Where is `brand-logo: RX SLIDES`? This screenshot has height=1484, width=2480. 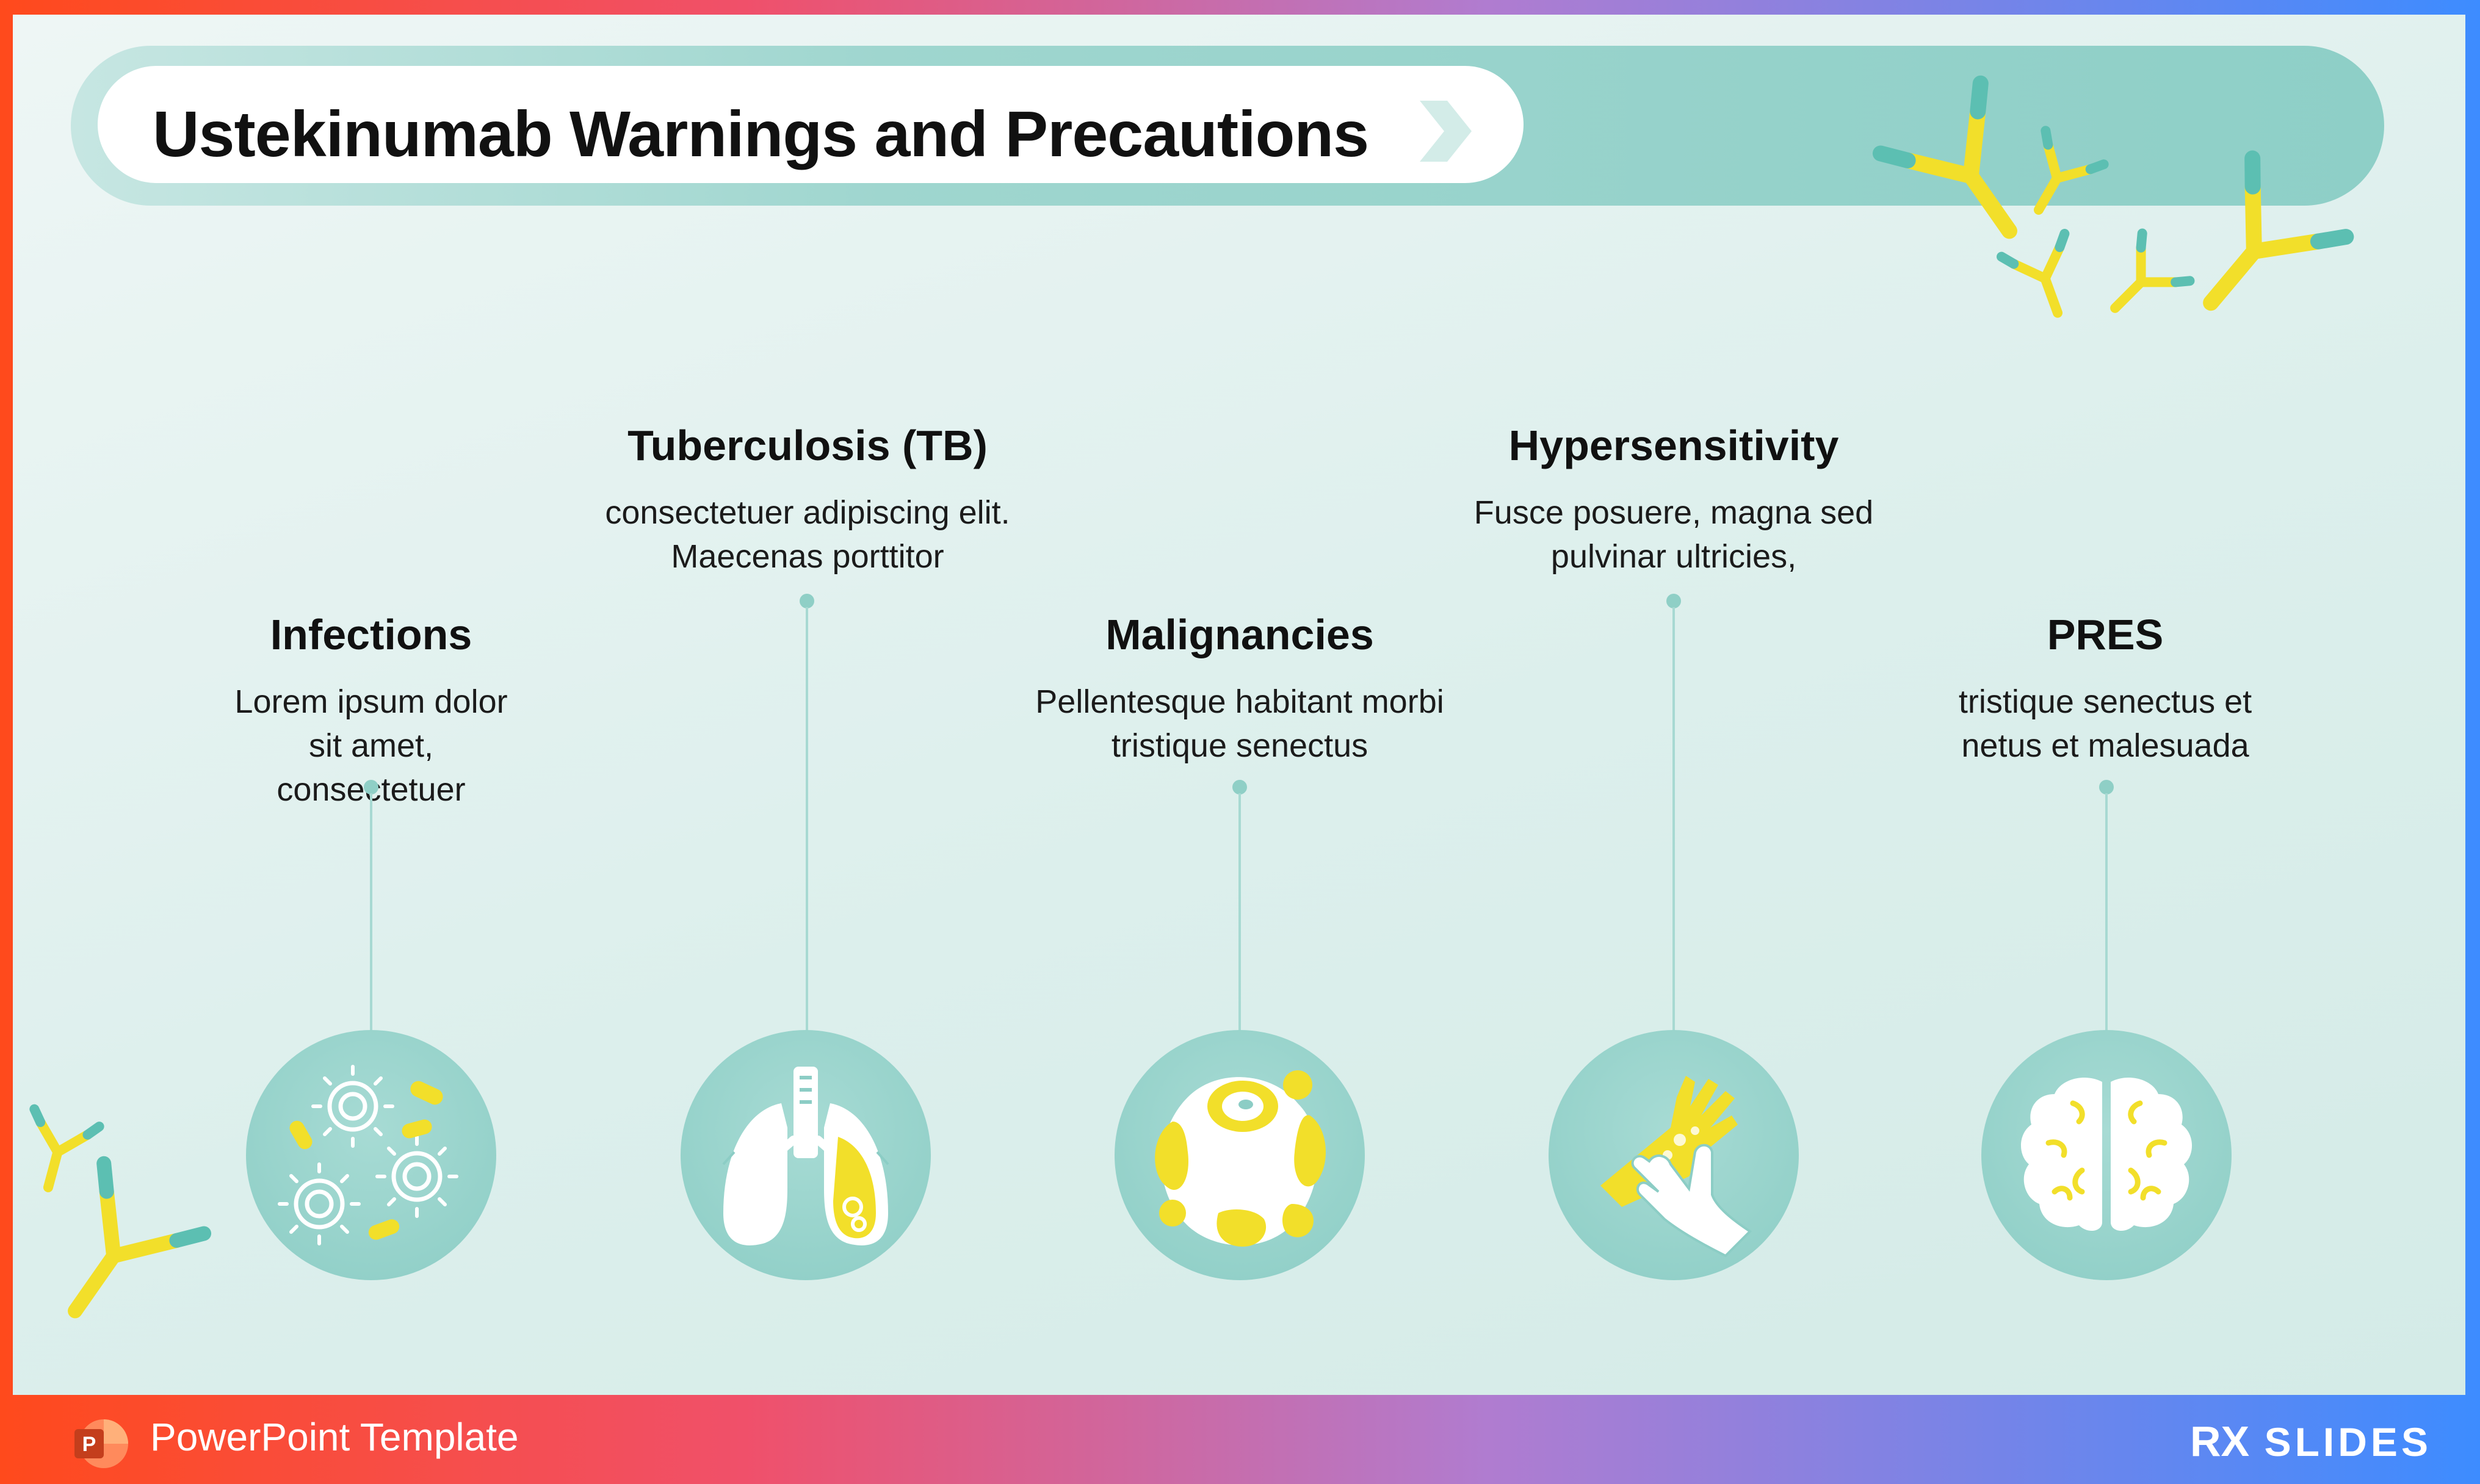 brand-logo: RX SLIDES is located at coordinates (2311, 1441).